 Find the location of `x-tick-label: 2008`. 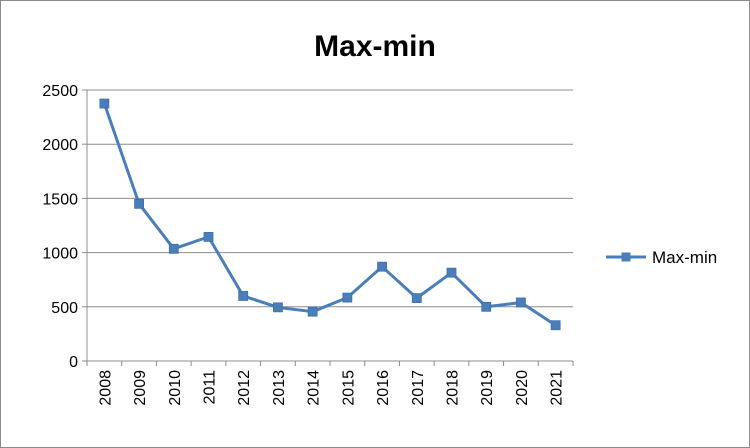

x-tick-label: 2008 is located at coordinates (105, 388).